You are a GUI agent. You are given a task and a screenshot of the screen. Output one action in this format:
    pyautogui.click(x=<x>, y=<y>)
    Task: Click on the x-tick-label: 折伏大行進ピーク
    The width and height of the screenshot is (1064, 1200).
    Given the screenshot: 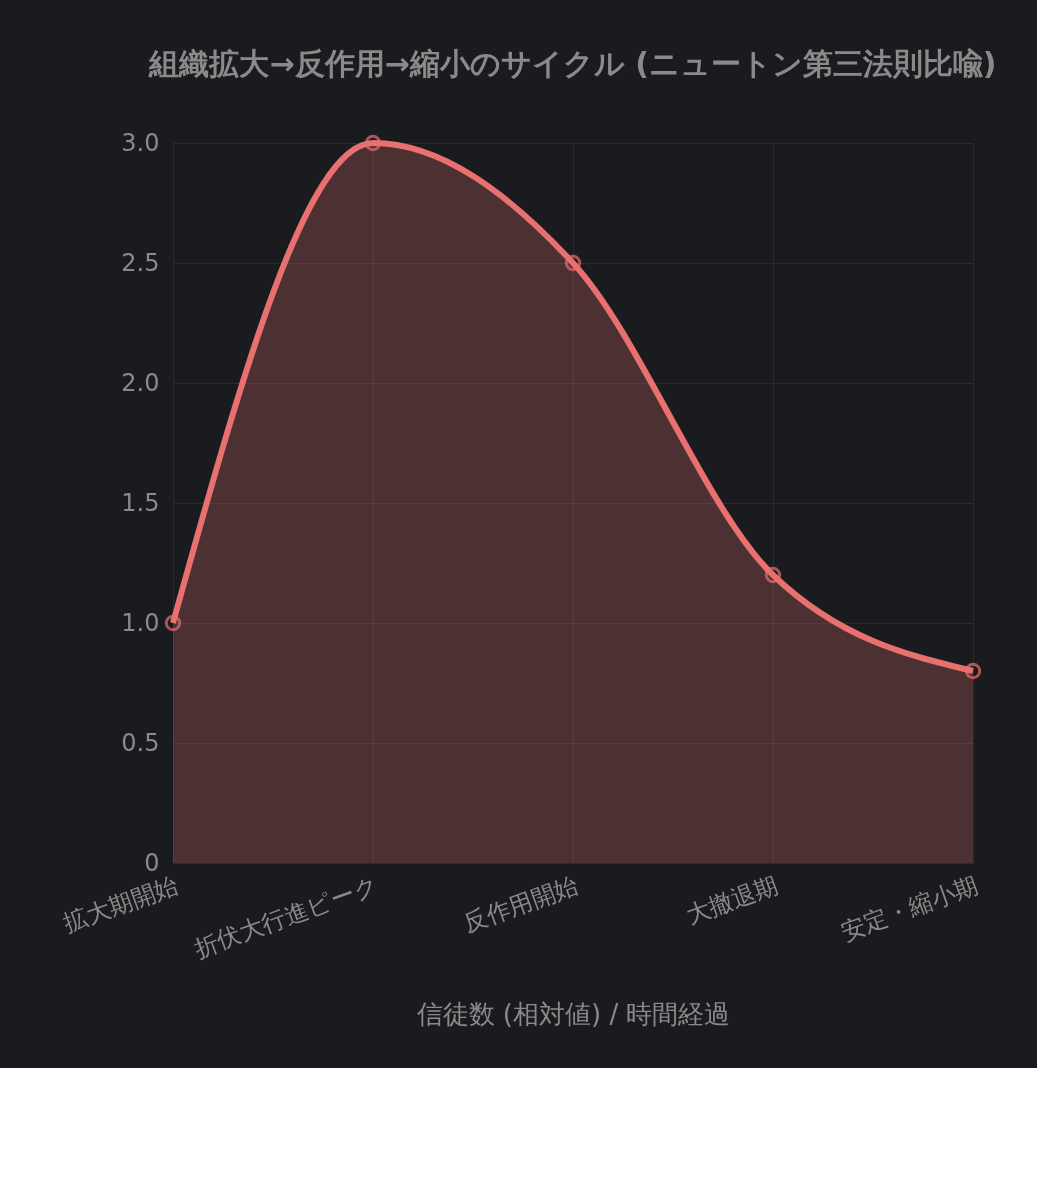 What is the action you would take?
    pyautogui.click(x=286, y=917)
    